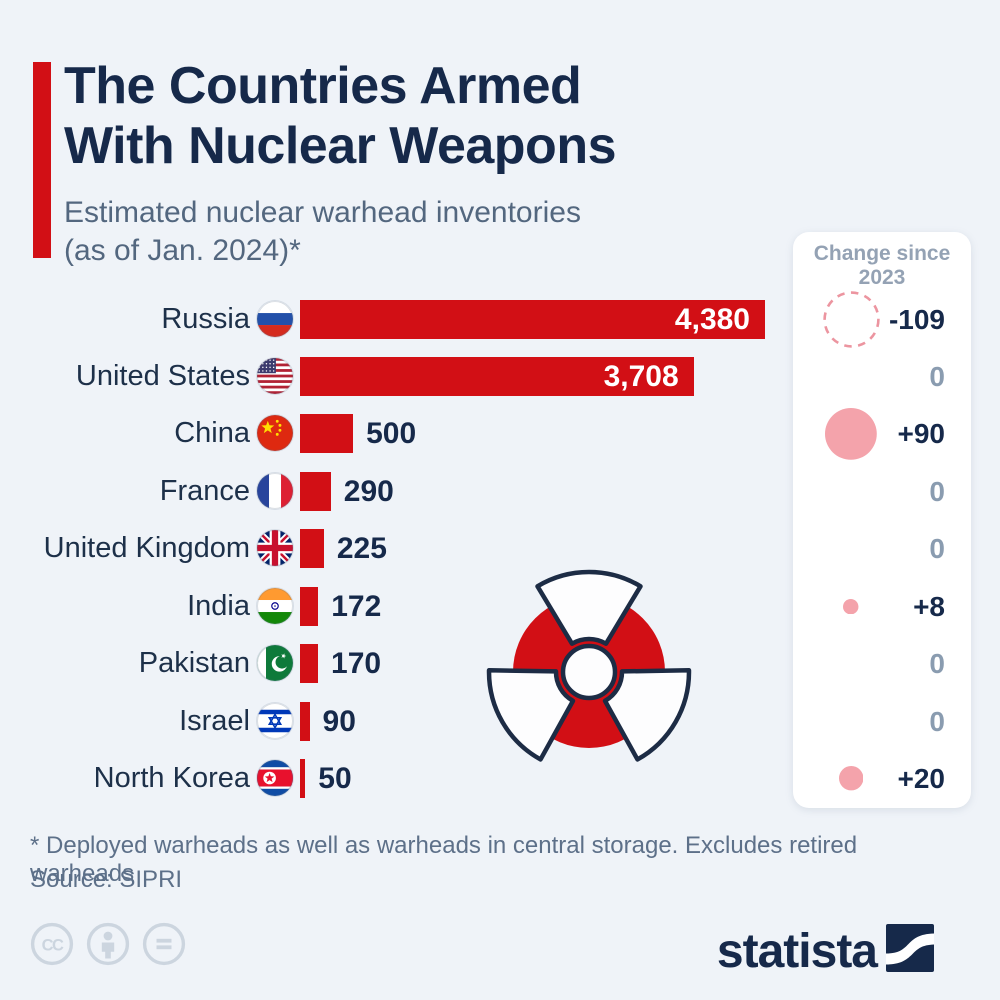  What do you see at coordinates (444, 116) in the screenshot?
I see `page-title: The Countries Armed With Nuclear Weapons` at bounding box center [444, 116].